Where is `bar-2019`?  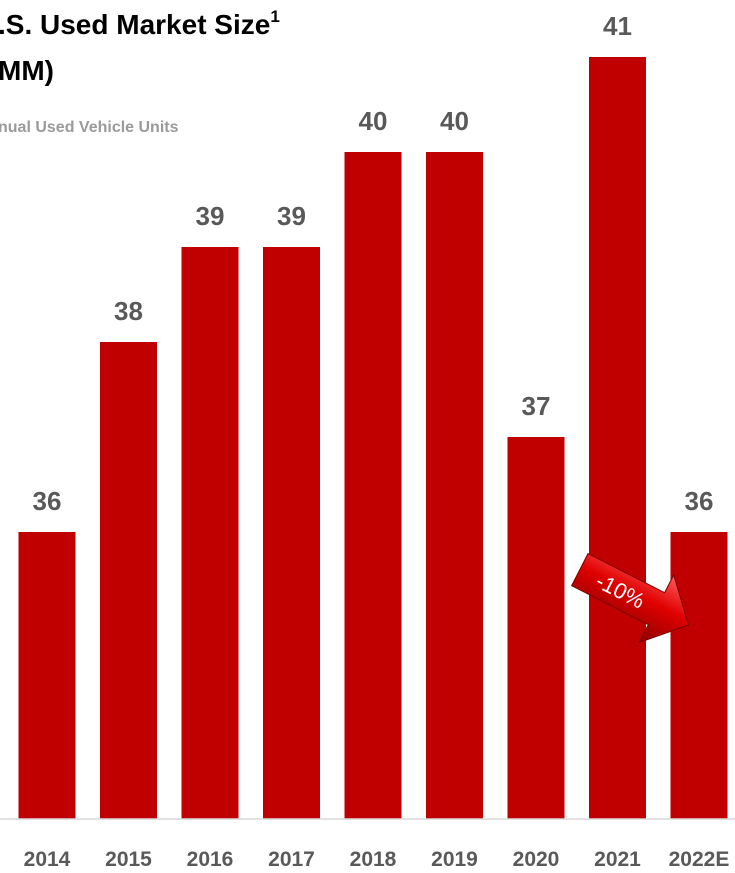 bar-2019 is located at coordinates (454, 485).